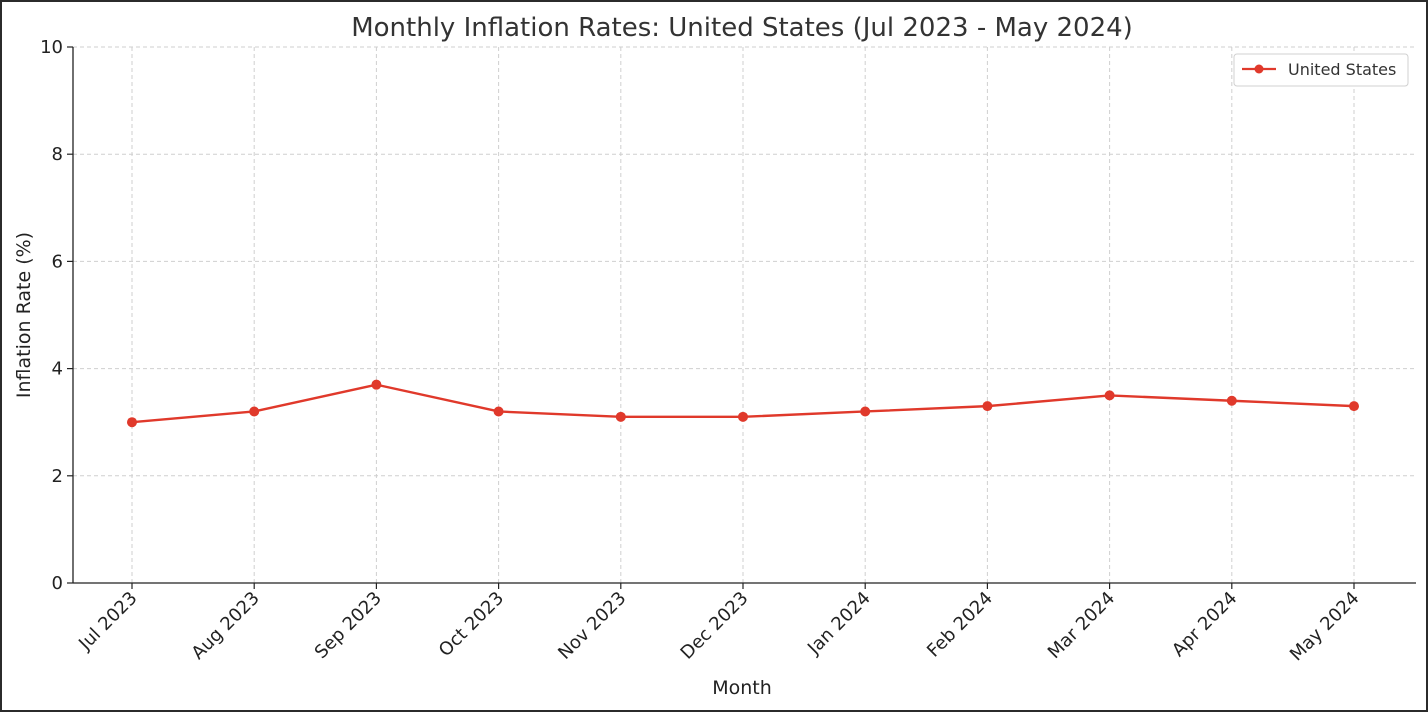 The width and height of the screenshot is (1428, 712). Describe the element at coordinates (107, 621) in the screenshot. I see `x-tick-label: Jul 2023` at that location.